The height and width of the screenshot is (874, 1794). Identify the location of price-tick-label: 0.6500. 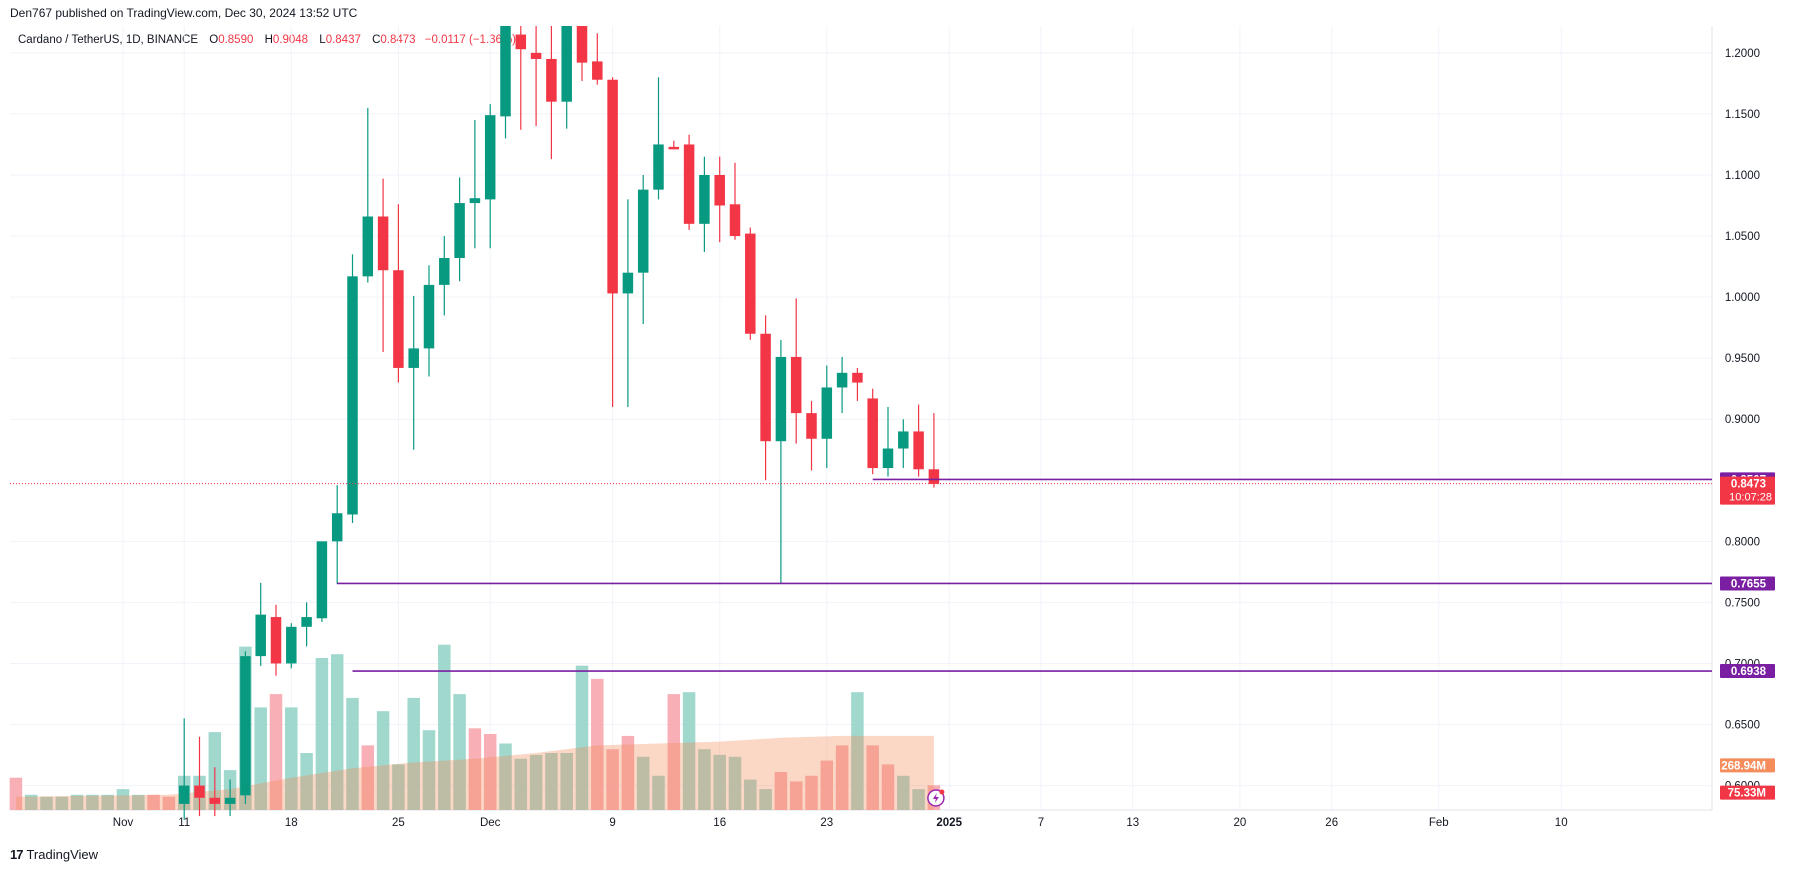
(1742, 726).